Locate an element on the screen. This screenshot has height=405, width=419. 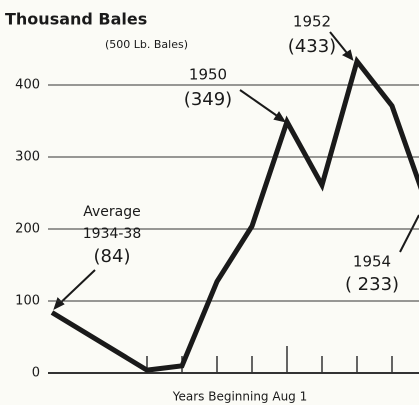
chart-subtitle: (500 Lb. Bales) is located at coordinates (146, 44).